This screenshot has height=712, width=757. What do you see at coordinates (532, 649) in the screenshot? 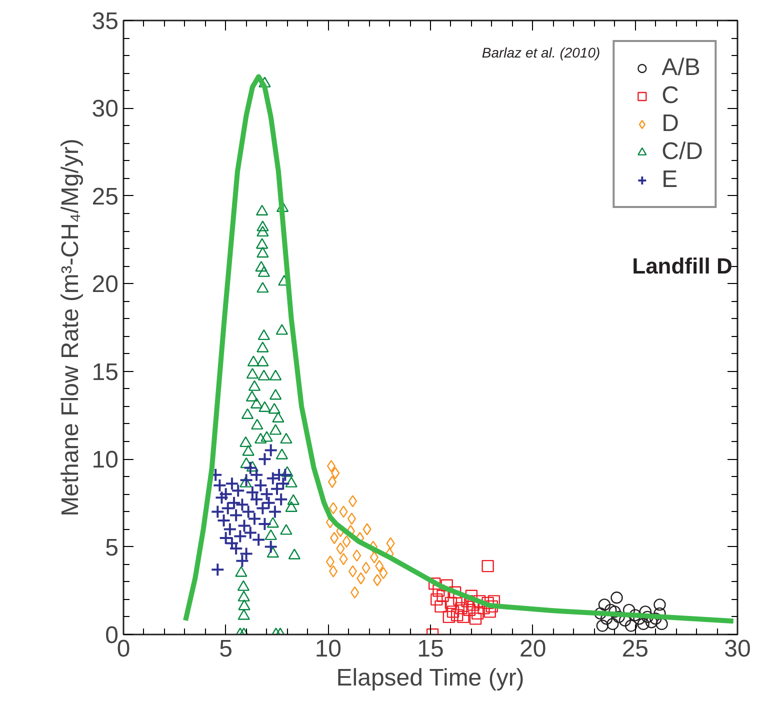
I see `x-tick-label: 20` at bounding box center [532, 649].